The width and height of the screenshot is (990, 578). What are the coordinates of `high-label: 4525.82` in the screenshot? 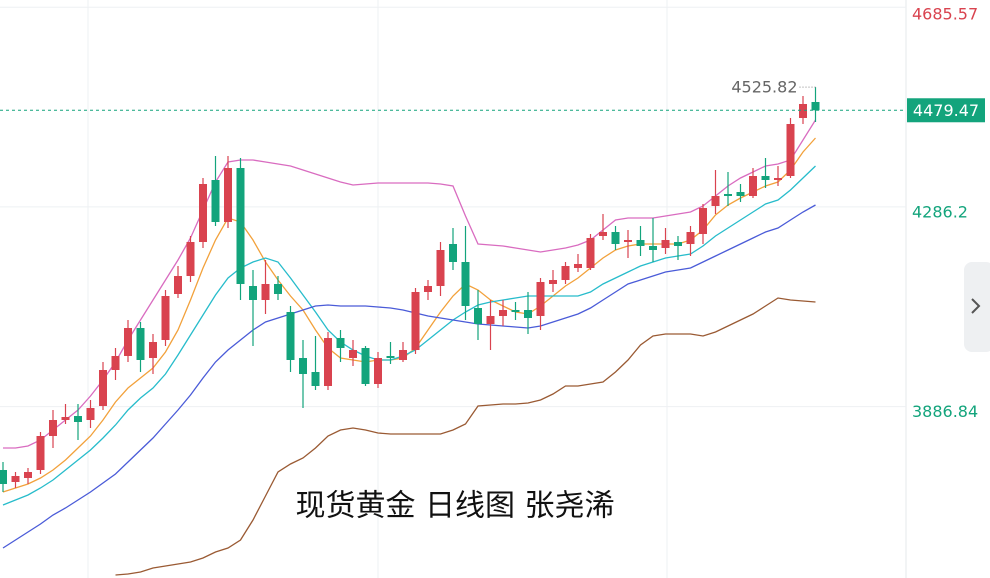 It's located at (764, 87).